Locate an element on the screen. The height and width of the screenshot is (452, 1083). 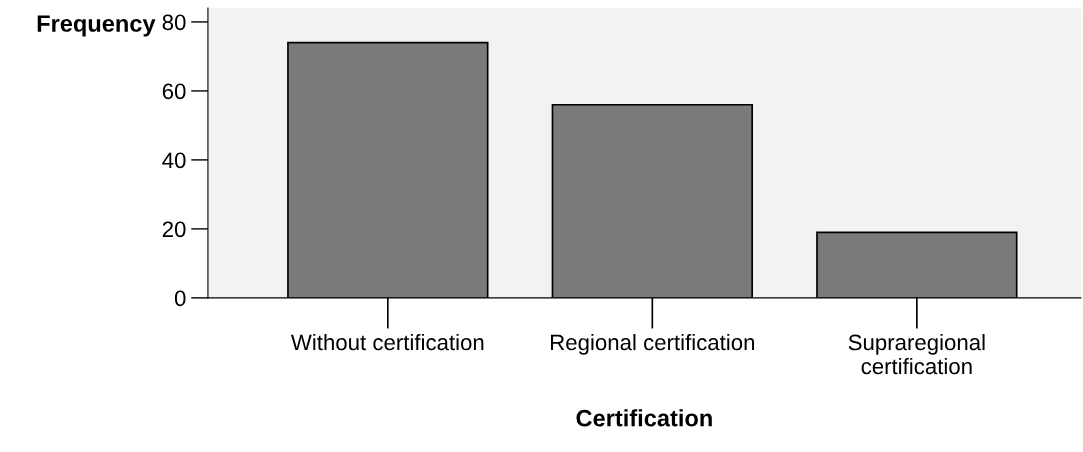
x-axis-title: Certification is located at coordinates (644, 418).